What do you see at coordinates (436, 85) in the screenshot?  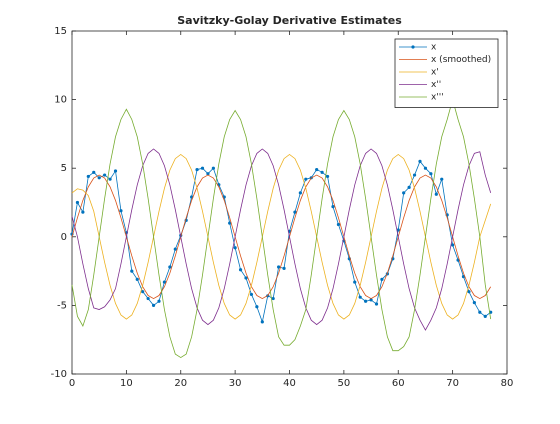 I see `legend-label: x''` at bounding box center [436, 85].